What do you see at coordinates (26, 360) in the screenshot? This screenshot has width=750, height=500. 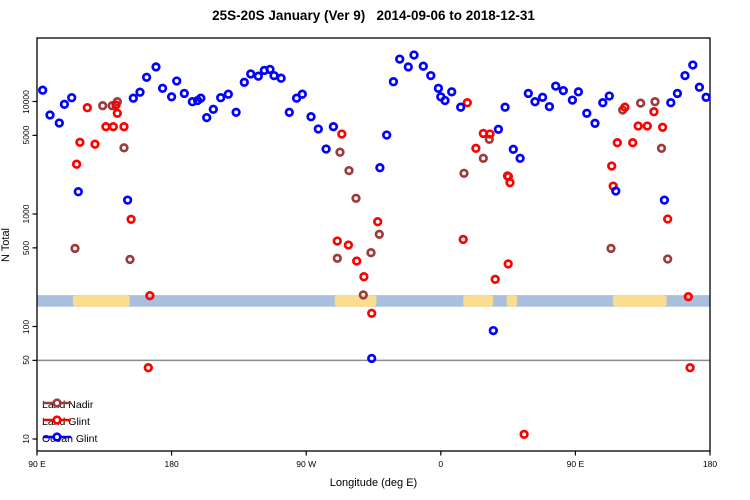 I see `y-tick-label: 50` at bounding box center [26, 360].